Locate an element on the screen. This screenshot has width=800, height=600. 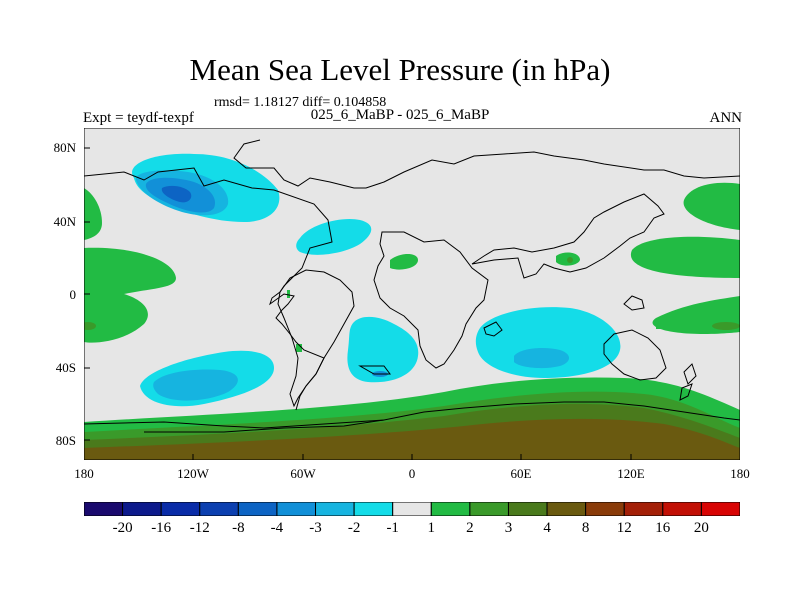
tibet-core is located at coordinates (570, 260).